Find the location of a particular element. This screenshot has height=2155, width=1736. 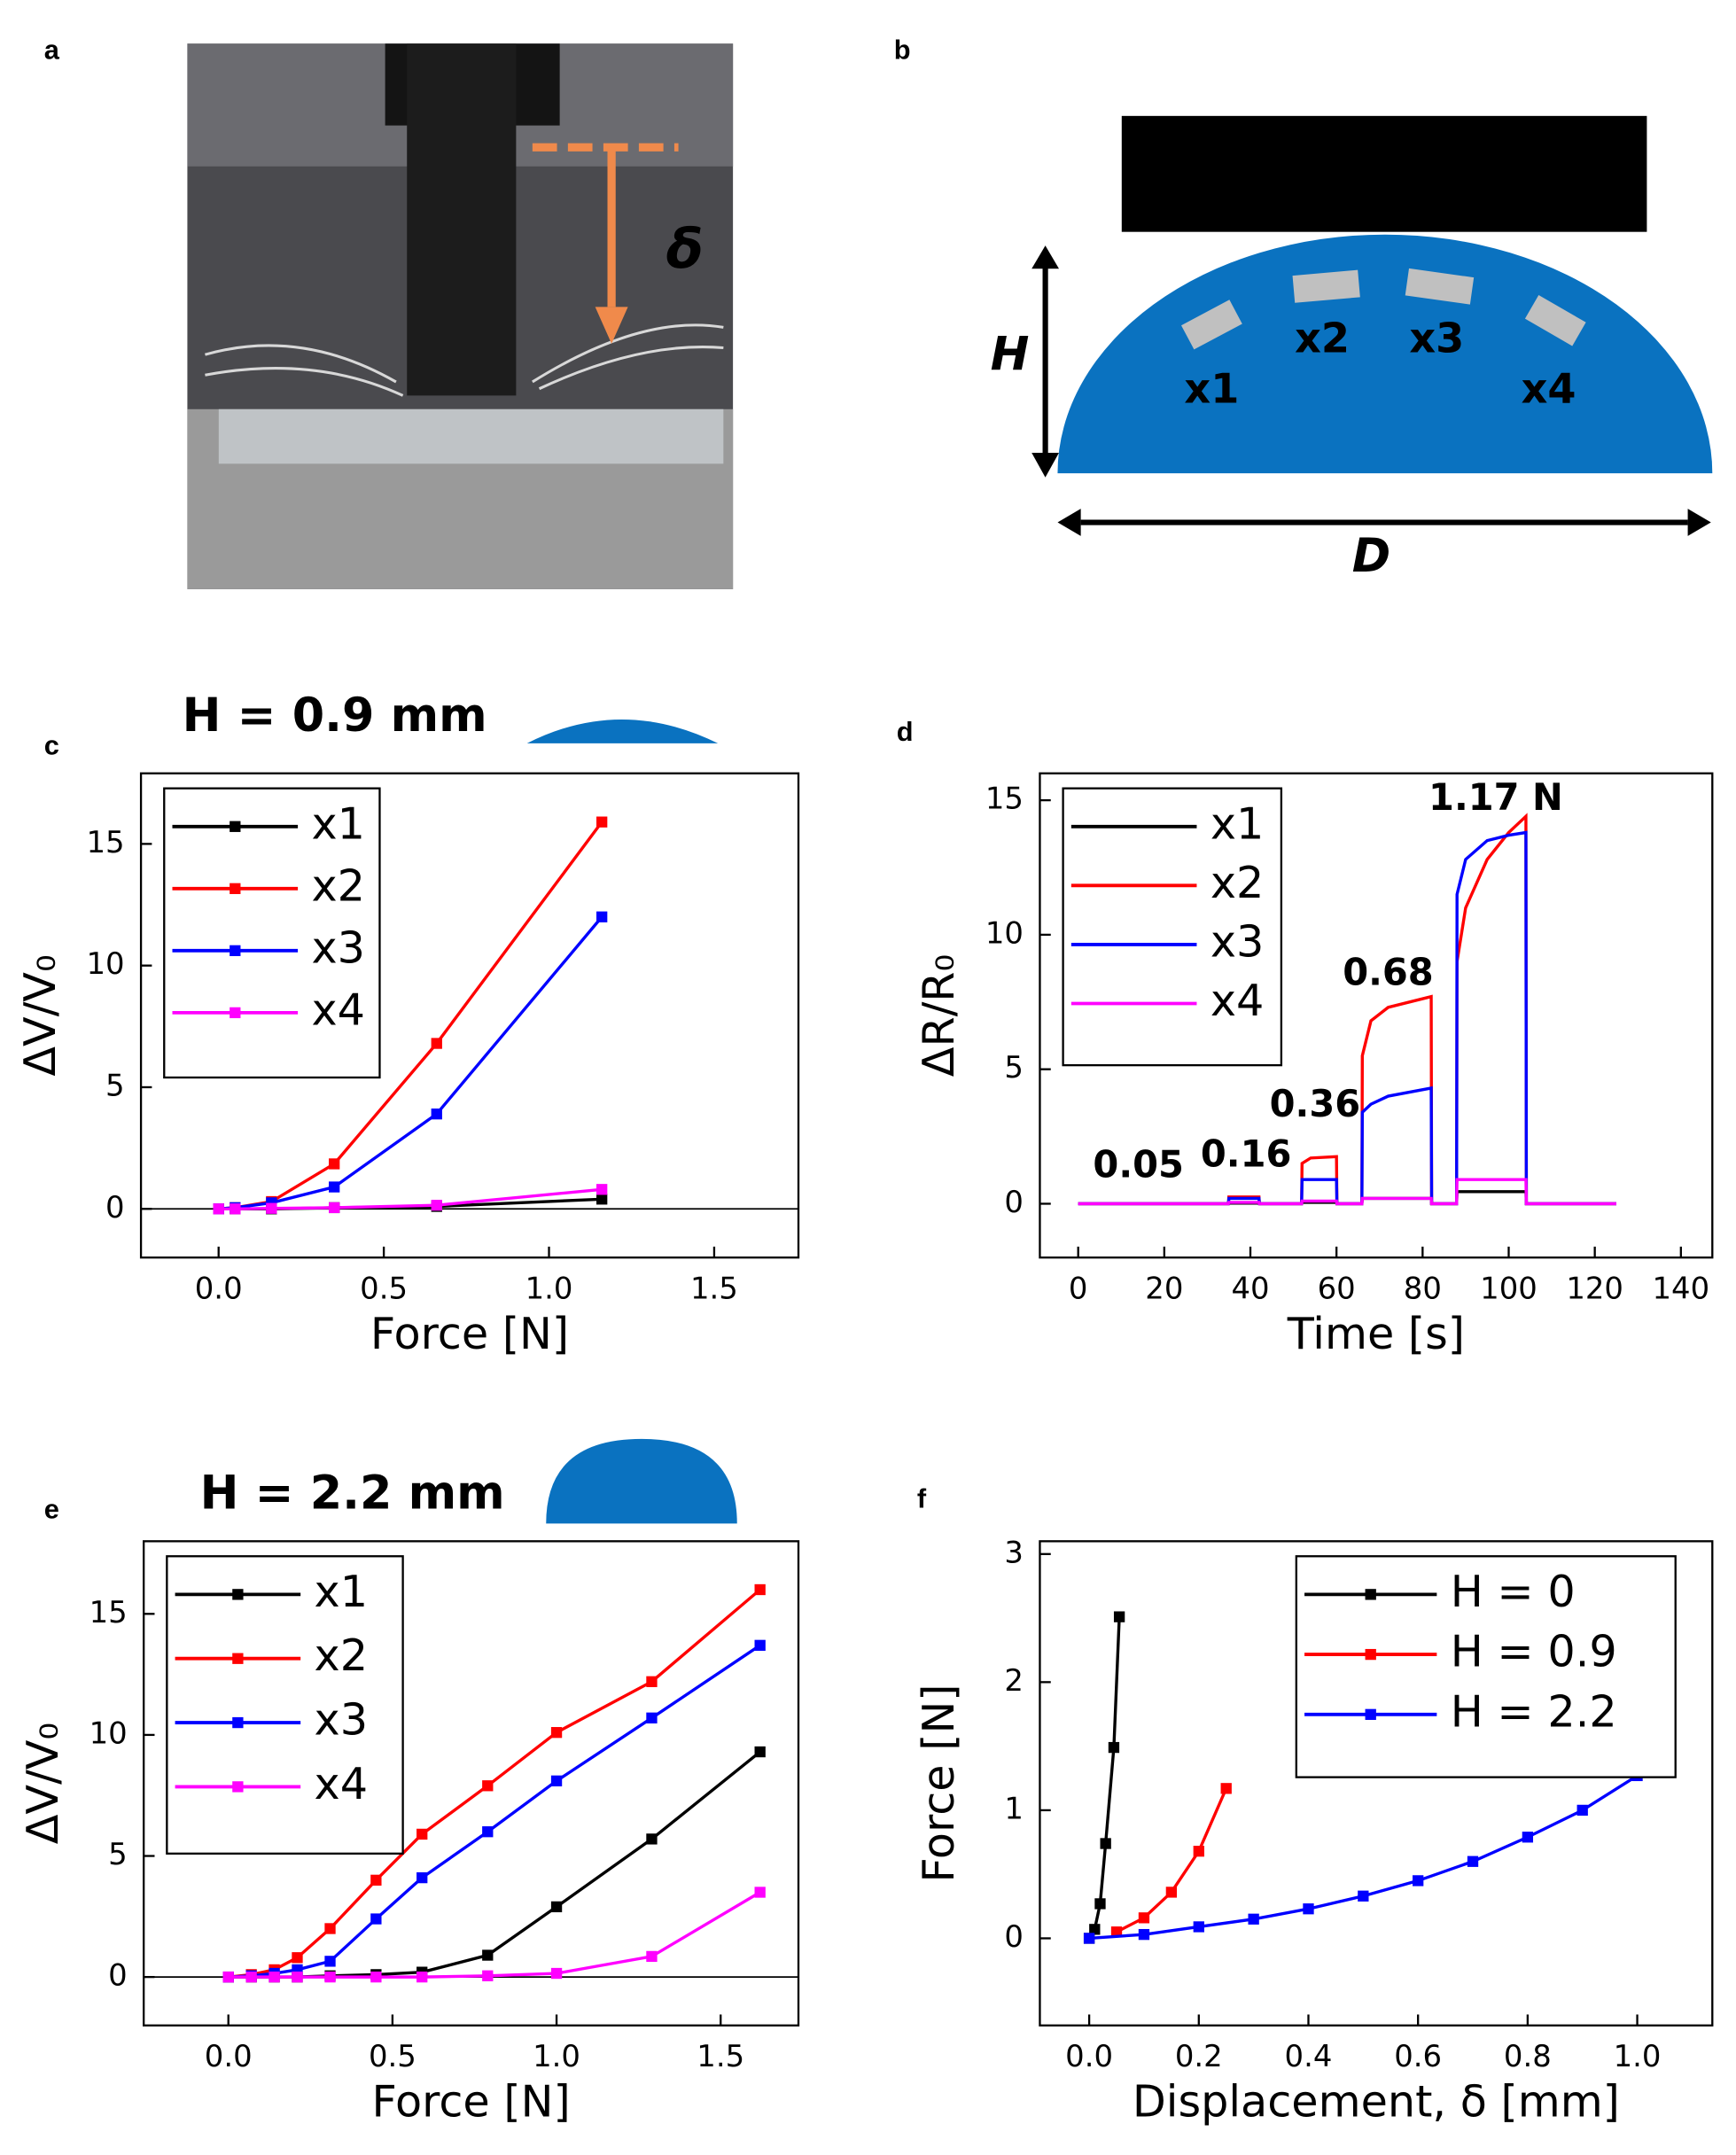

x-axis-label: Displacement, δ [mm] is located at coordinates (1376, 2102).